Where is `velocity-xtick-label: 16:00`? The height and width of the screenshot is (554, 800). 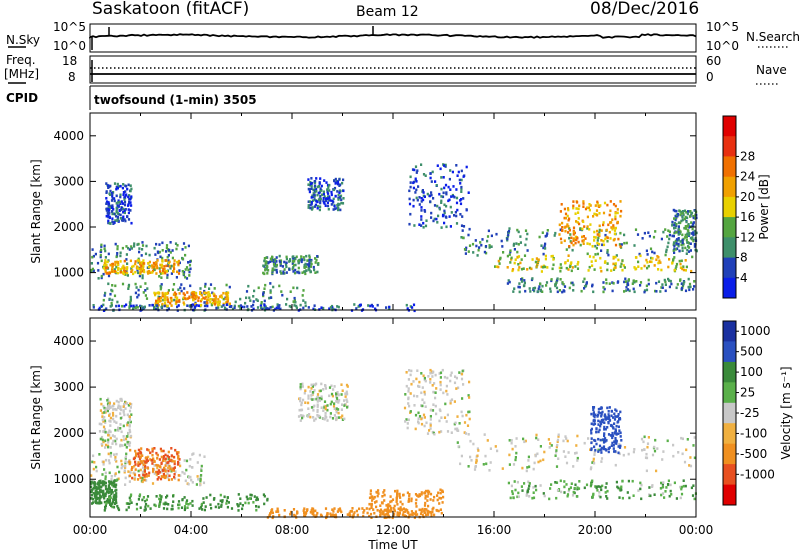 velocity-xtick-label: 16:00 is located at coordinates (494, 530).